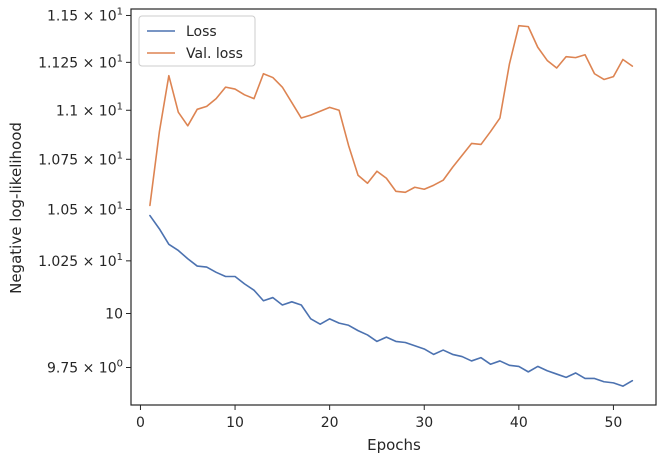 This screenshot has width=667, height=463. What do you see at coordinates (62, 210) in the screenshot?
I see `y-tick-mantissa: 1.05` at bounding box center [62, 210].